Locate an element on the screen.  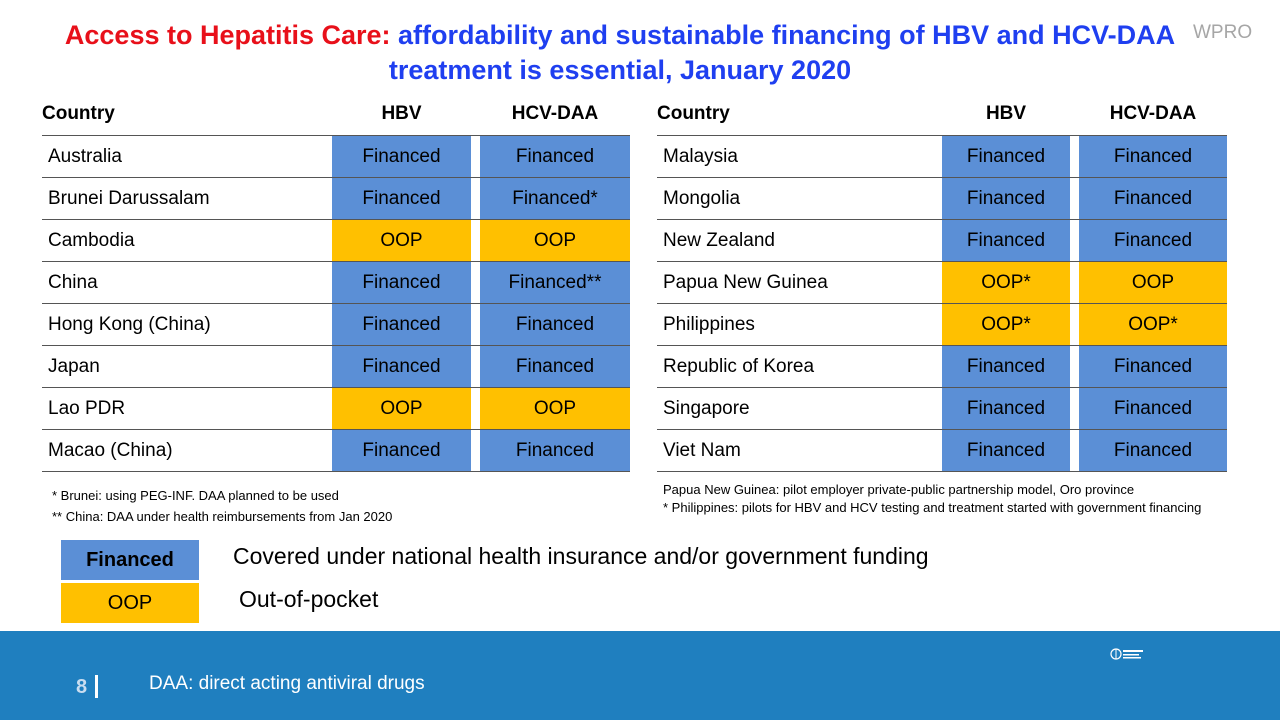
table-row: China Financed Financed** is located at coordinates (336, 282).